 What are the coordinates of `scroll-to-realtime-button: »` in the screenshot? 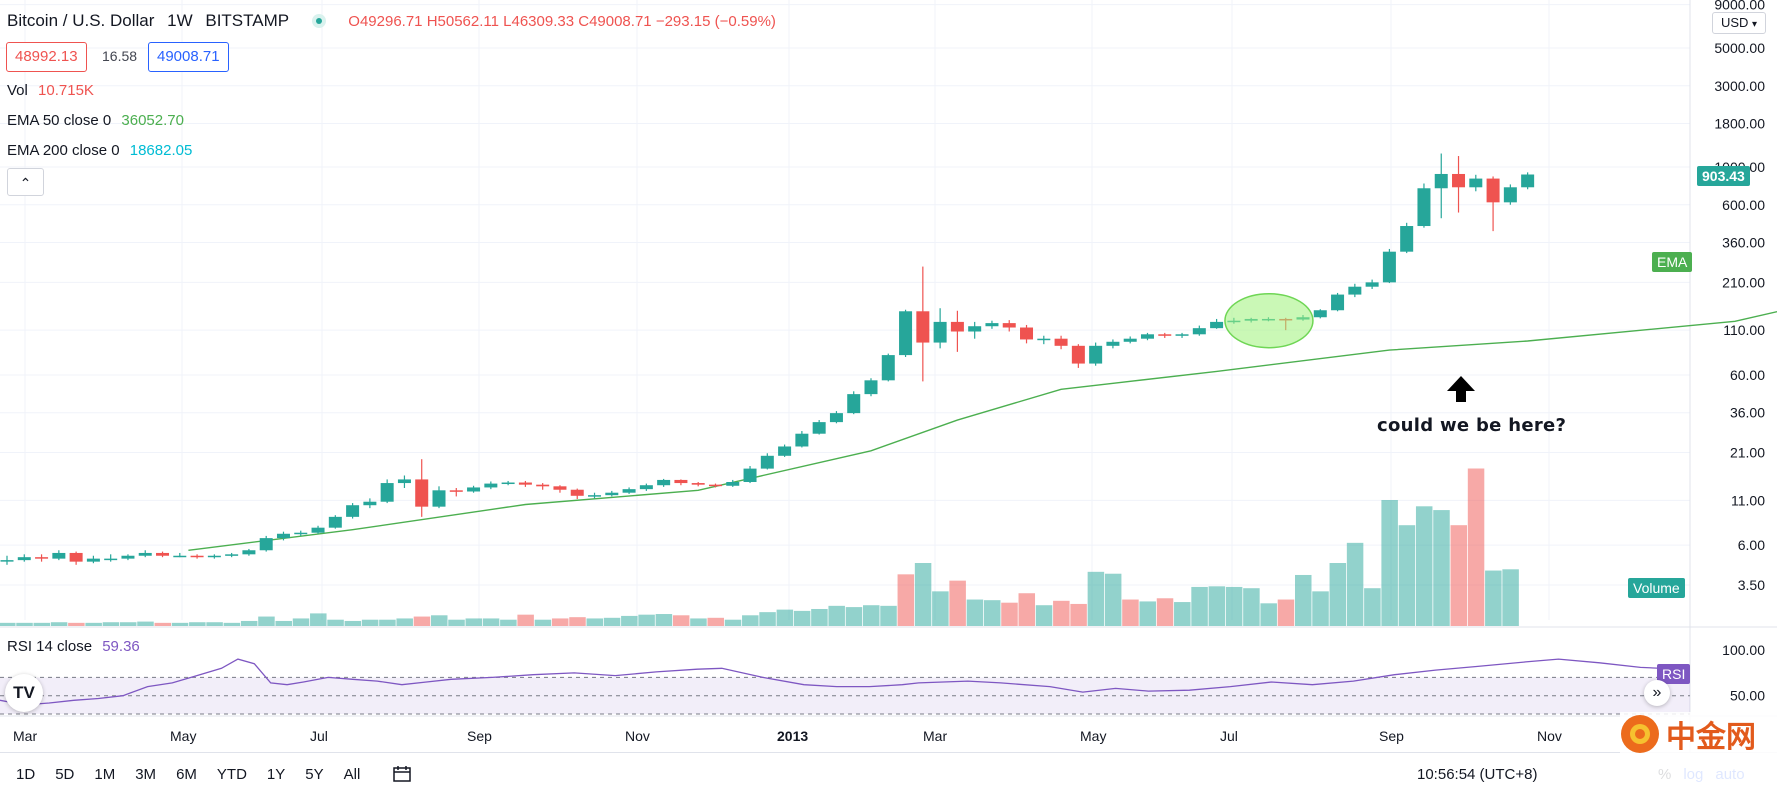 It's located at (1657, 693).